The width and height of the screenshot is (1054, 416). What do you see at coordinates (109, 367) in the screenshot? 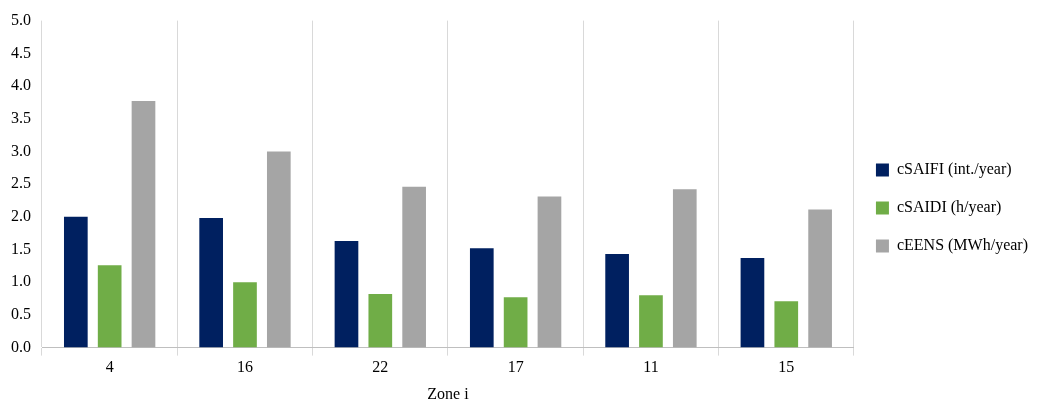
I see `x-tick-label: 4` at bounding box center [109, 367].